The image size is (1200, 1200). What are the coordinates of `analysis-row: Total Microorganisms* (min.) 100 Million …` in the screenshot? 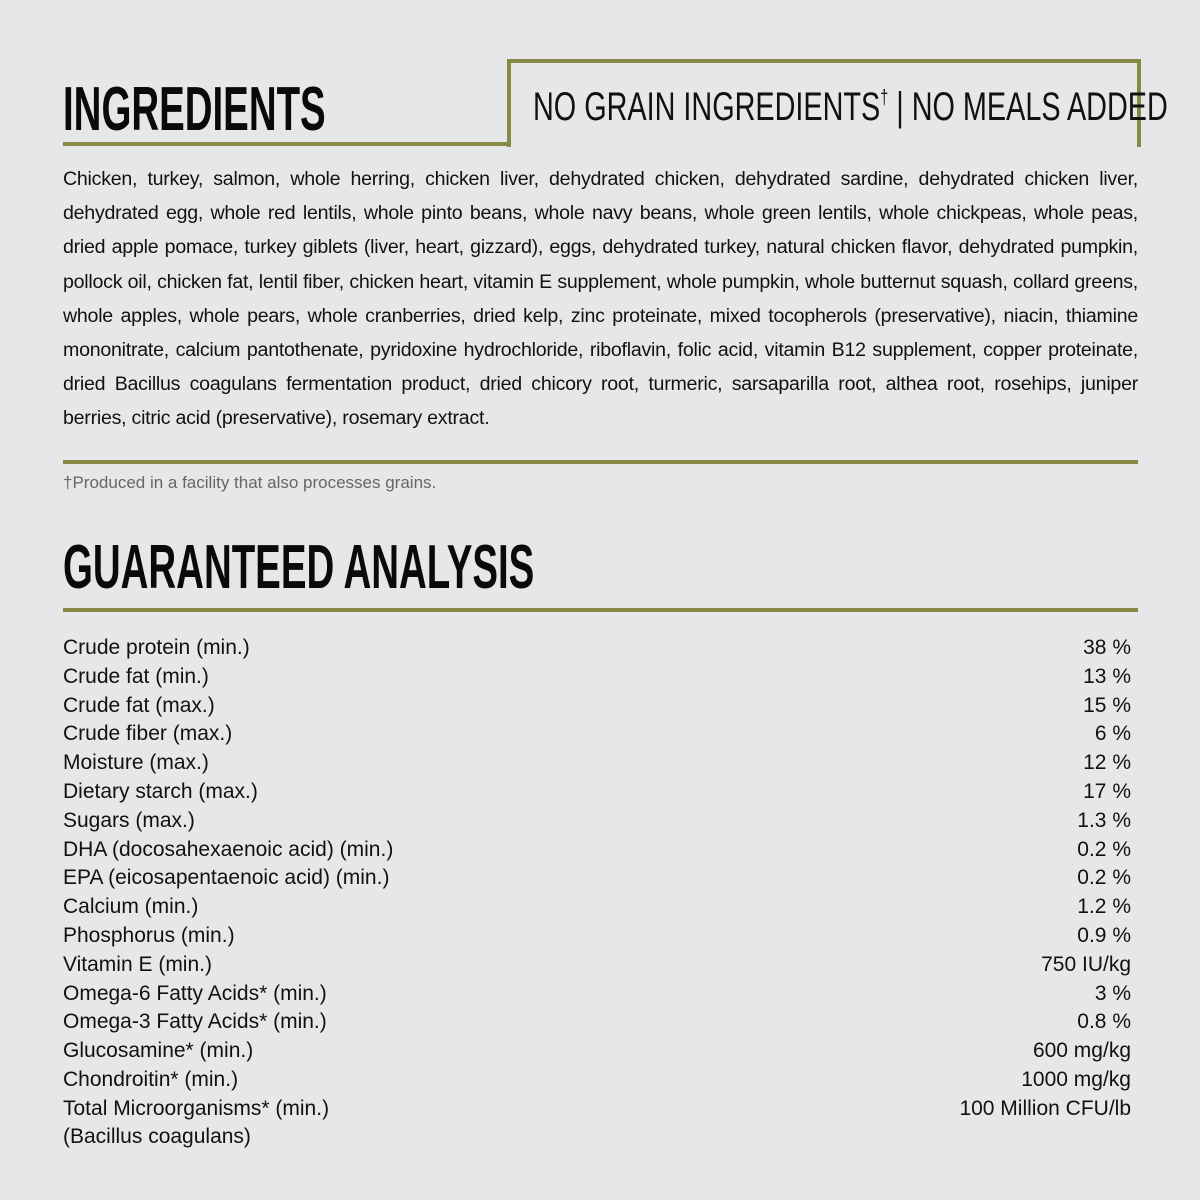 It's located at (597, 1109).